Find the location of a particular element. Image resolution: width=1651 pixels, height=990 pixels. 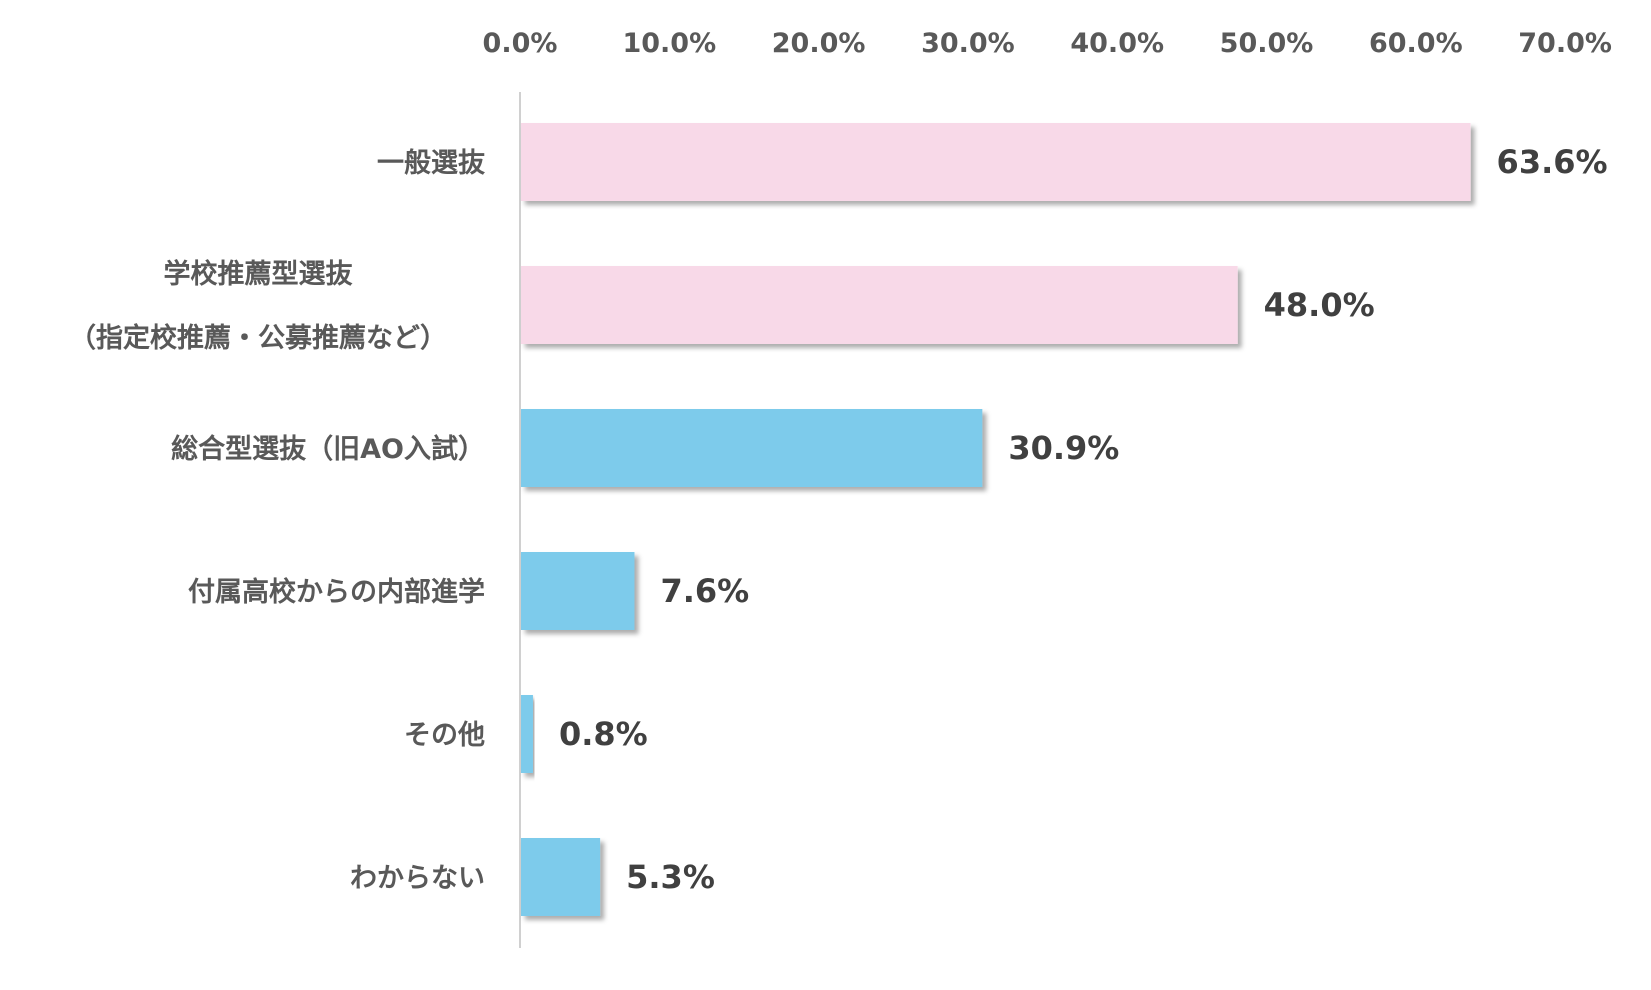

x-axis-ticks: 0.0% 10.0% 20.0% 30.0% 40.0% 50.0% 60.0% 70.0% is located at coordinates (1047, 43).